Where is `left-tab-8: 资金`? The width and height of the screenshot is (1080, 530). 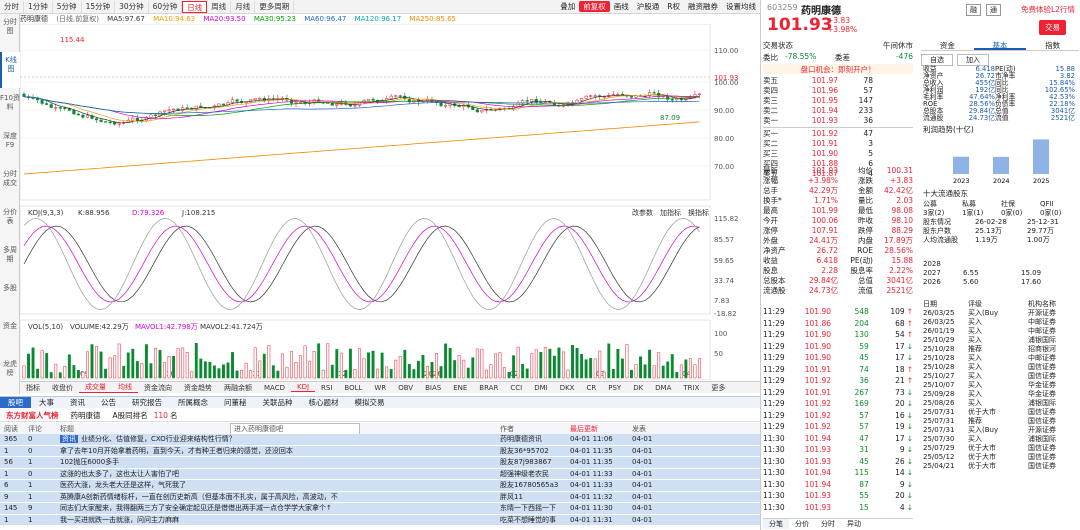 left-tab-8: 资金 is located at coordinates (10, 326).